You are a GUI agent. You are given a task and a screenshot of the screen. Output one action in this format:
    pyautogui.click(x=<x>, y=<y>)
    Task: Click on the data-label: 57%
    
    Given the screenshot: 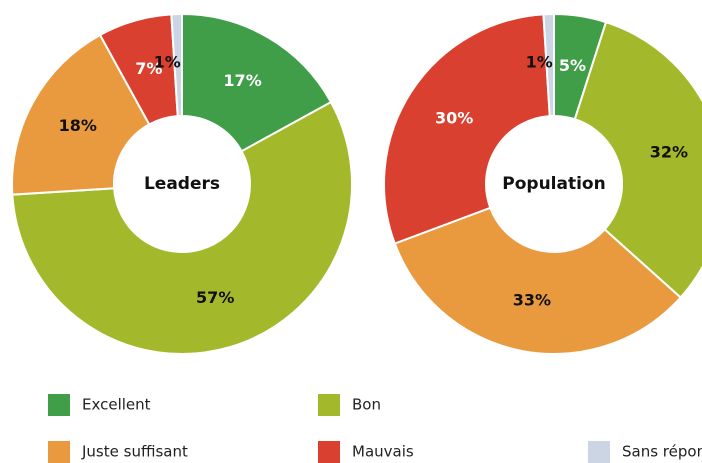 What is the action you would take?
    pyautogui.click(x=215, y=297)
    